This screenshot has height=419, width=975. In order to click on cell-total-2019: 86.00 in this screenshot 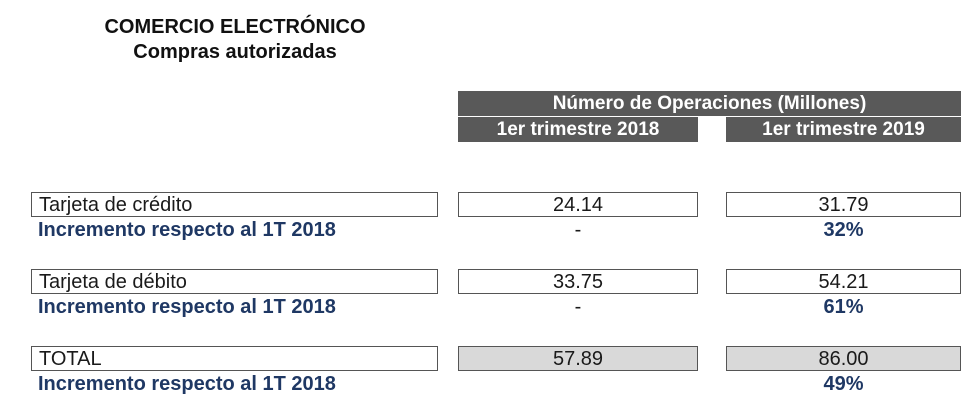, I will do `click(843, 358)`.